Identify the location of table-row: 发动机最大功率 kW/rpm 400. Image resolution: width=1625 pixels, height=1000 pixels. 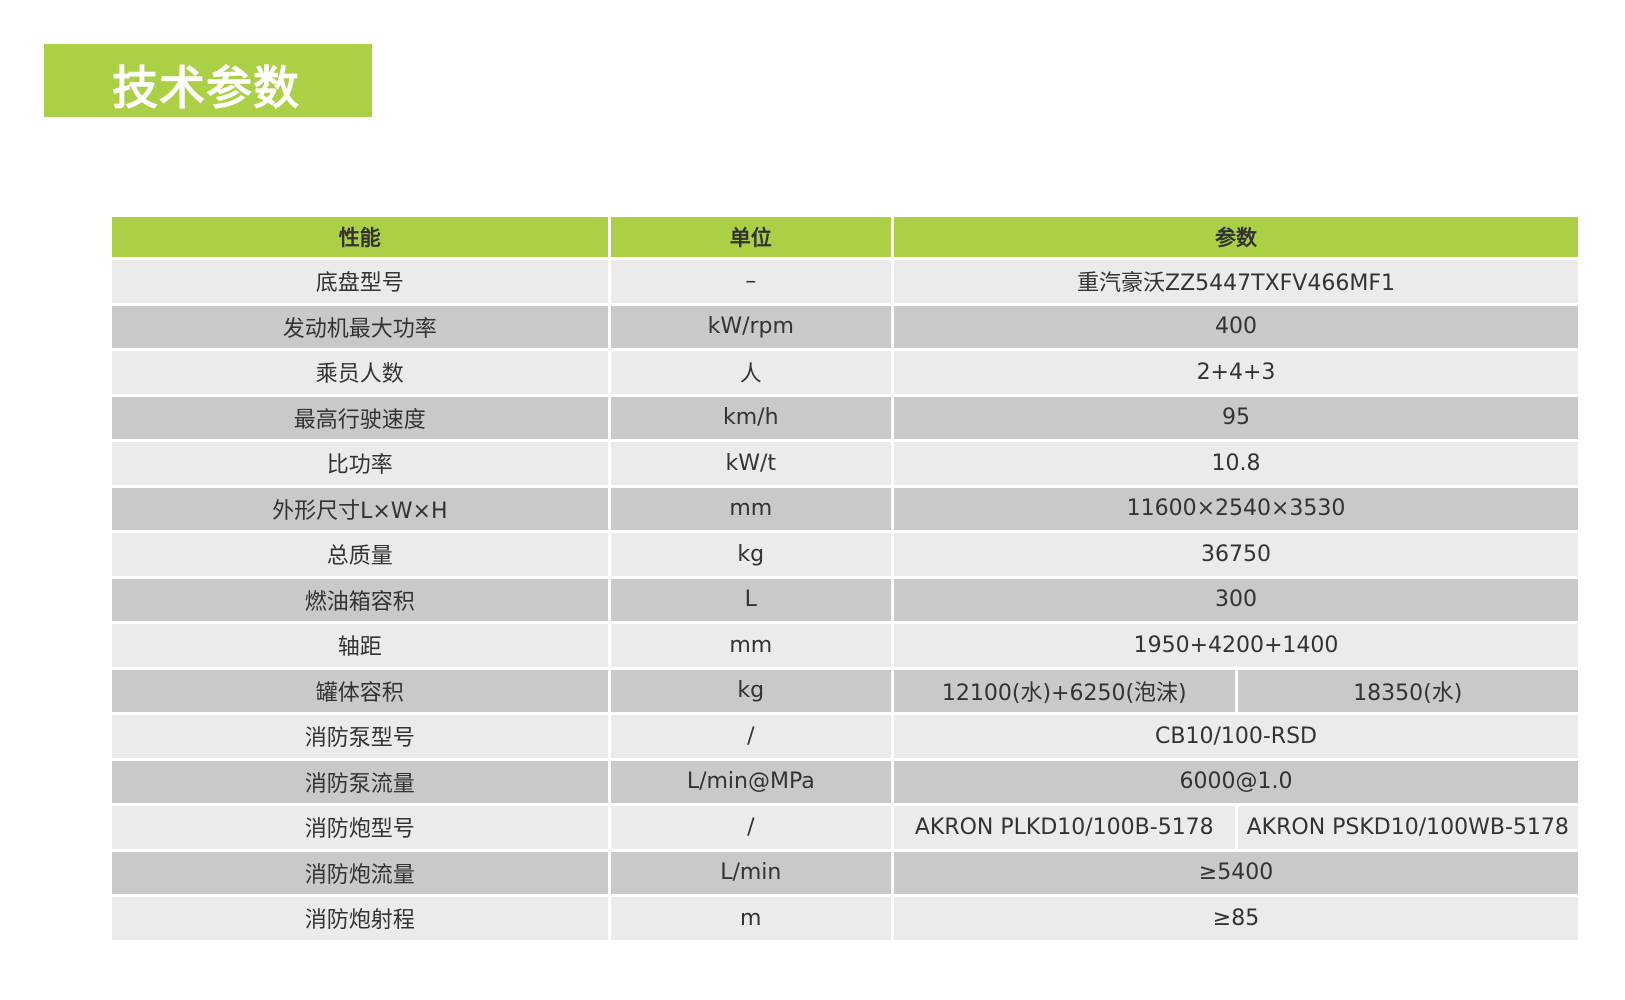
(845, 326).